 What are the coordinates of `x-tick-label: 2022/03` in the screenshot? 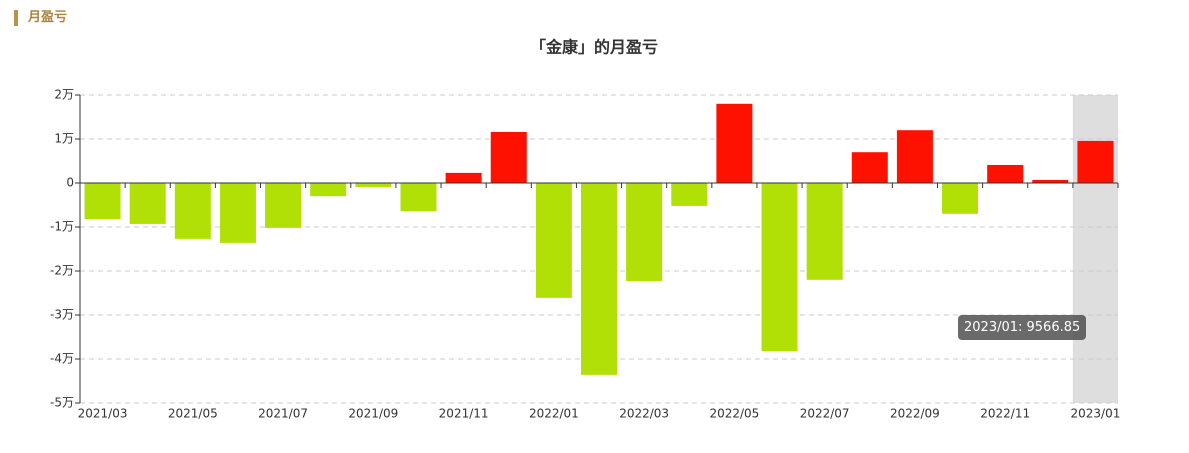 It's located at (644, 414).